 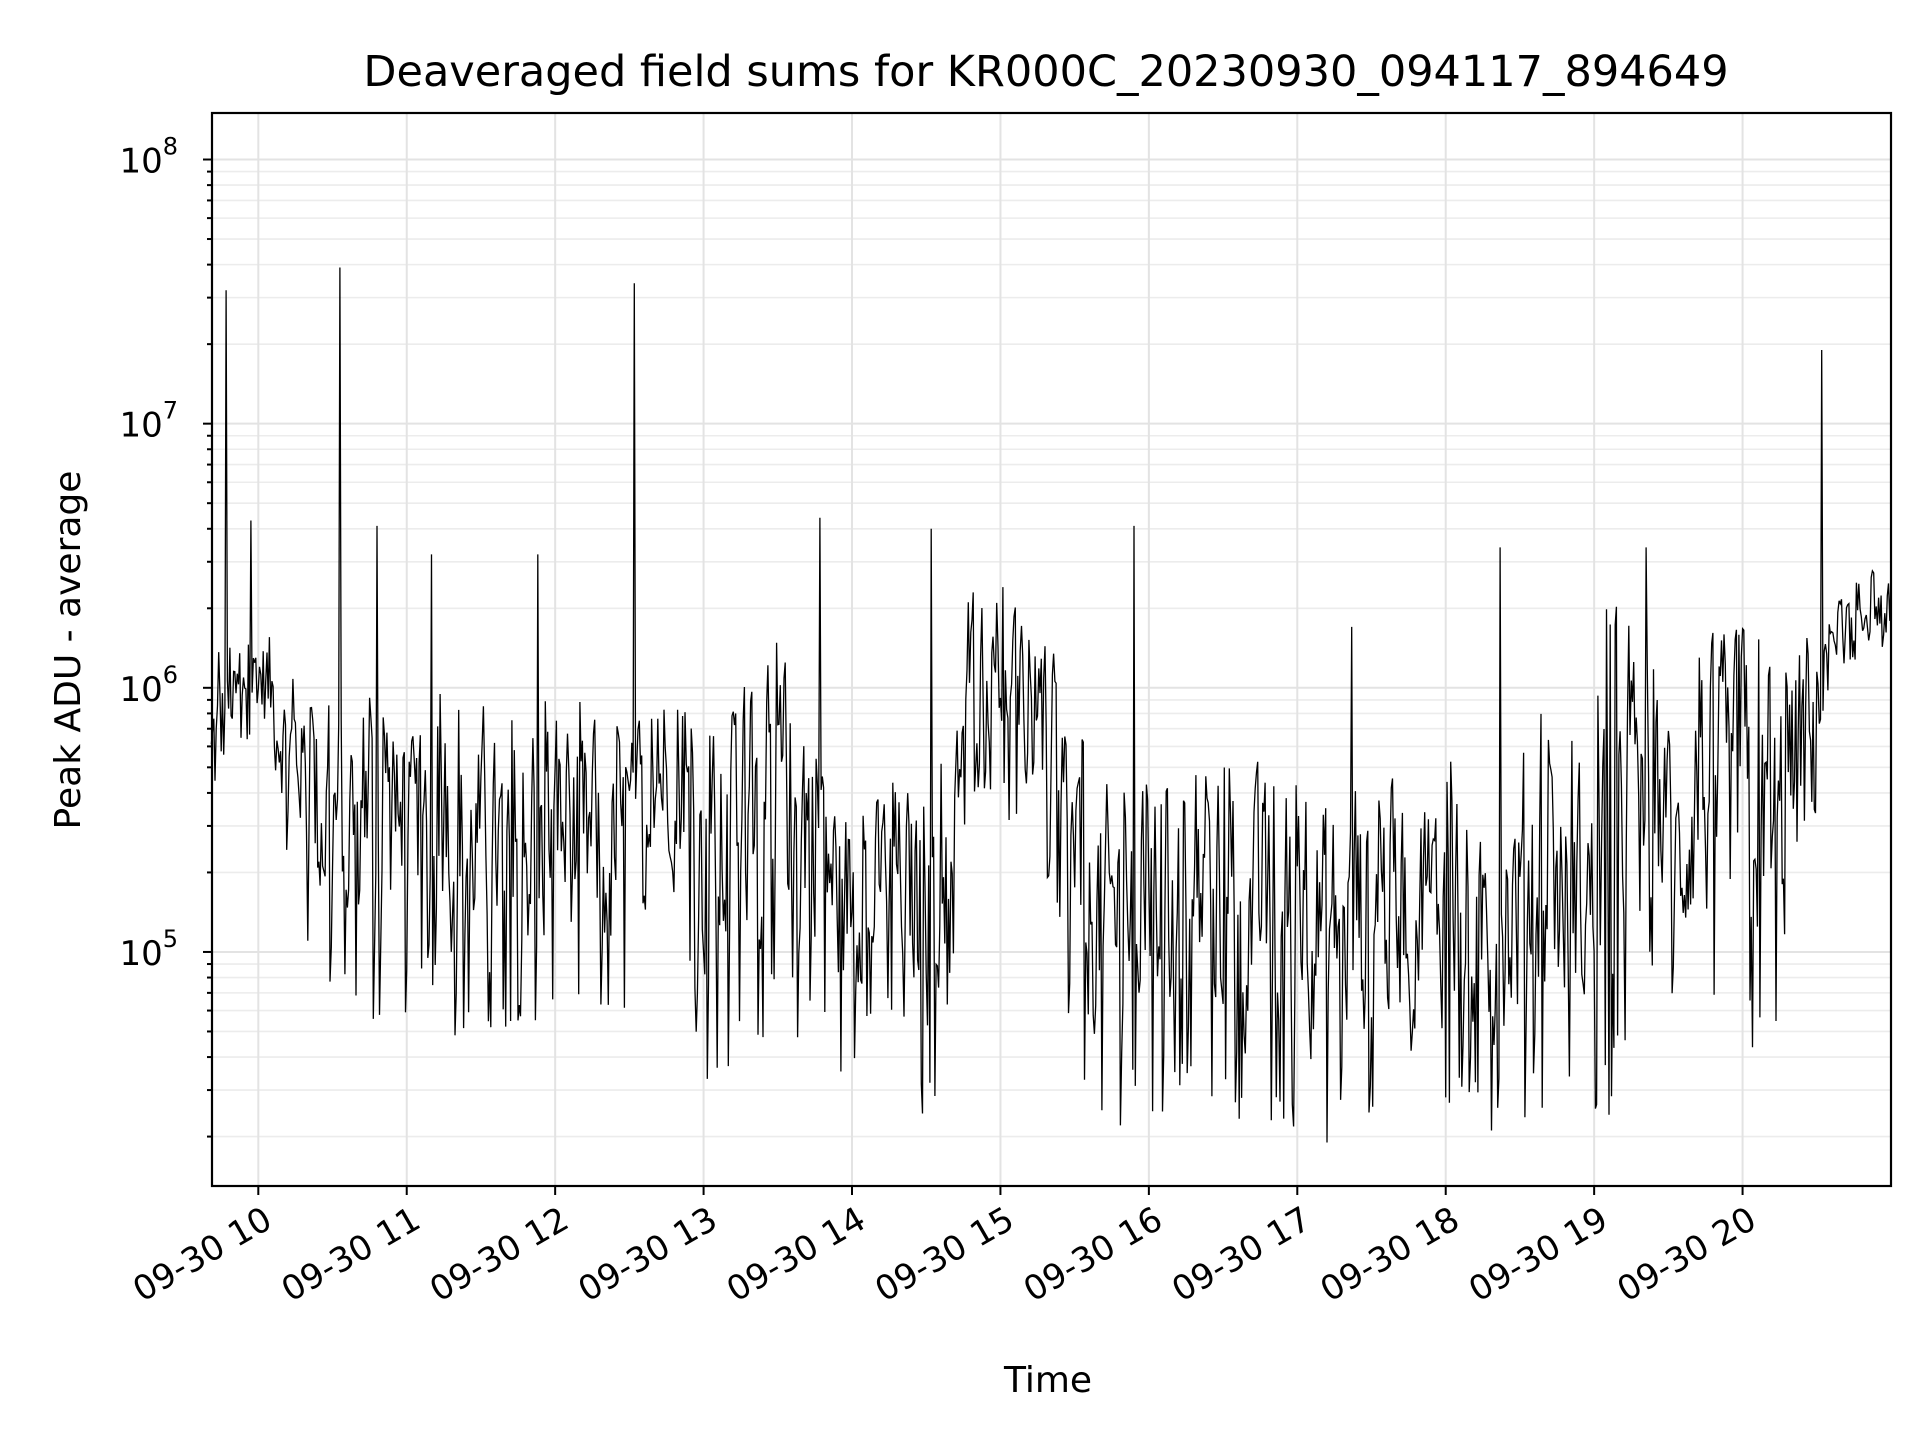 I want to click on y-tick-label: 10⁷, so click(x=148, y=421).